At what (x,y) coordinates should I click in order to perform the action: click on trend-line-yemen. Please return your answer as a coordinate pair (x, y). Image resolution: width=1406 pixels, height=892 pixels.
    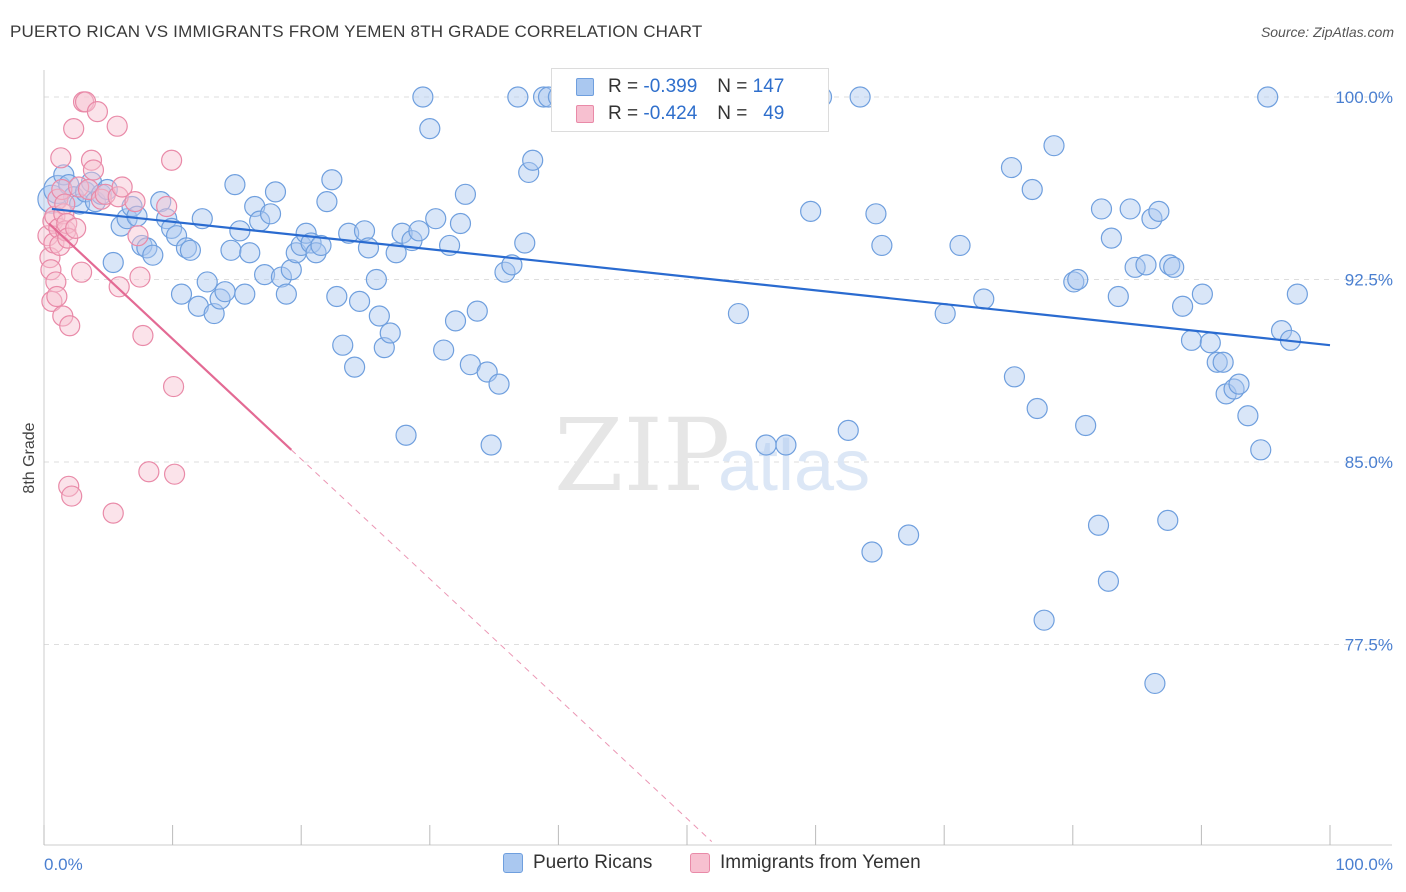
    Looking at the image, I should click on (170, 336).